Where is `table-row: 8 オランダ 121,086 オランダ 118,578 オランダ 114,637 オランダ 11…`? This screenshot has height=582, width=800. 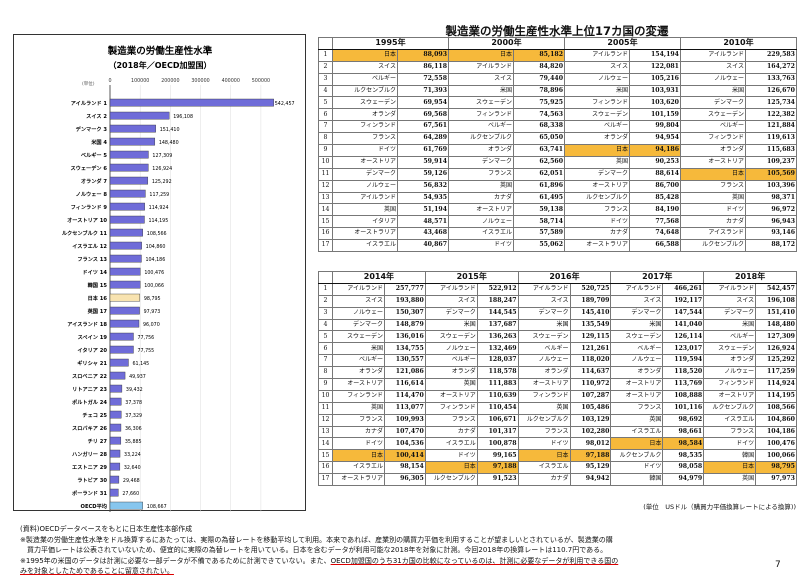
table-row: 8 オランダ 121,086 オランダ 118,578 オランダ 114,637 オランダ 11… is located at coordinates (557, 373).